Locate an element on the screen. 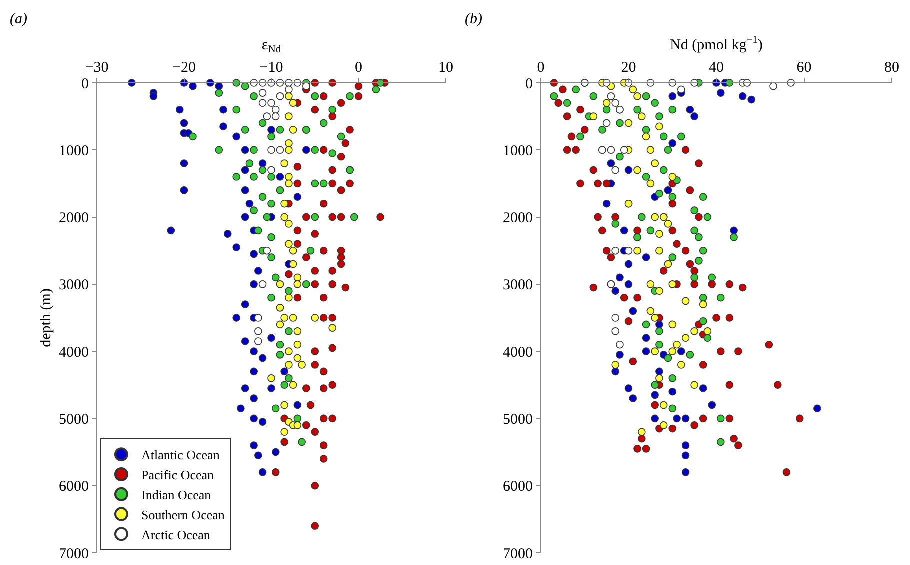  x-tick-label: 10 is located at coordinates (446, 68).